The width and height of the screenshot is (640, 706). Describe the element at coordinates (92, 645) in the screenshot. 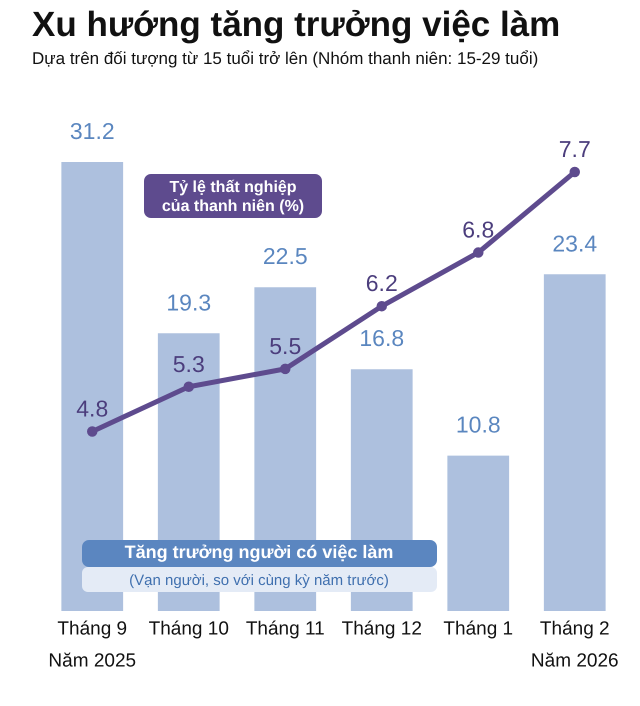

I see `x-tick-label: Tháng 9 Năm 2025` at that location.